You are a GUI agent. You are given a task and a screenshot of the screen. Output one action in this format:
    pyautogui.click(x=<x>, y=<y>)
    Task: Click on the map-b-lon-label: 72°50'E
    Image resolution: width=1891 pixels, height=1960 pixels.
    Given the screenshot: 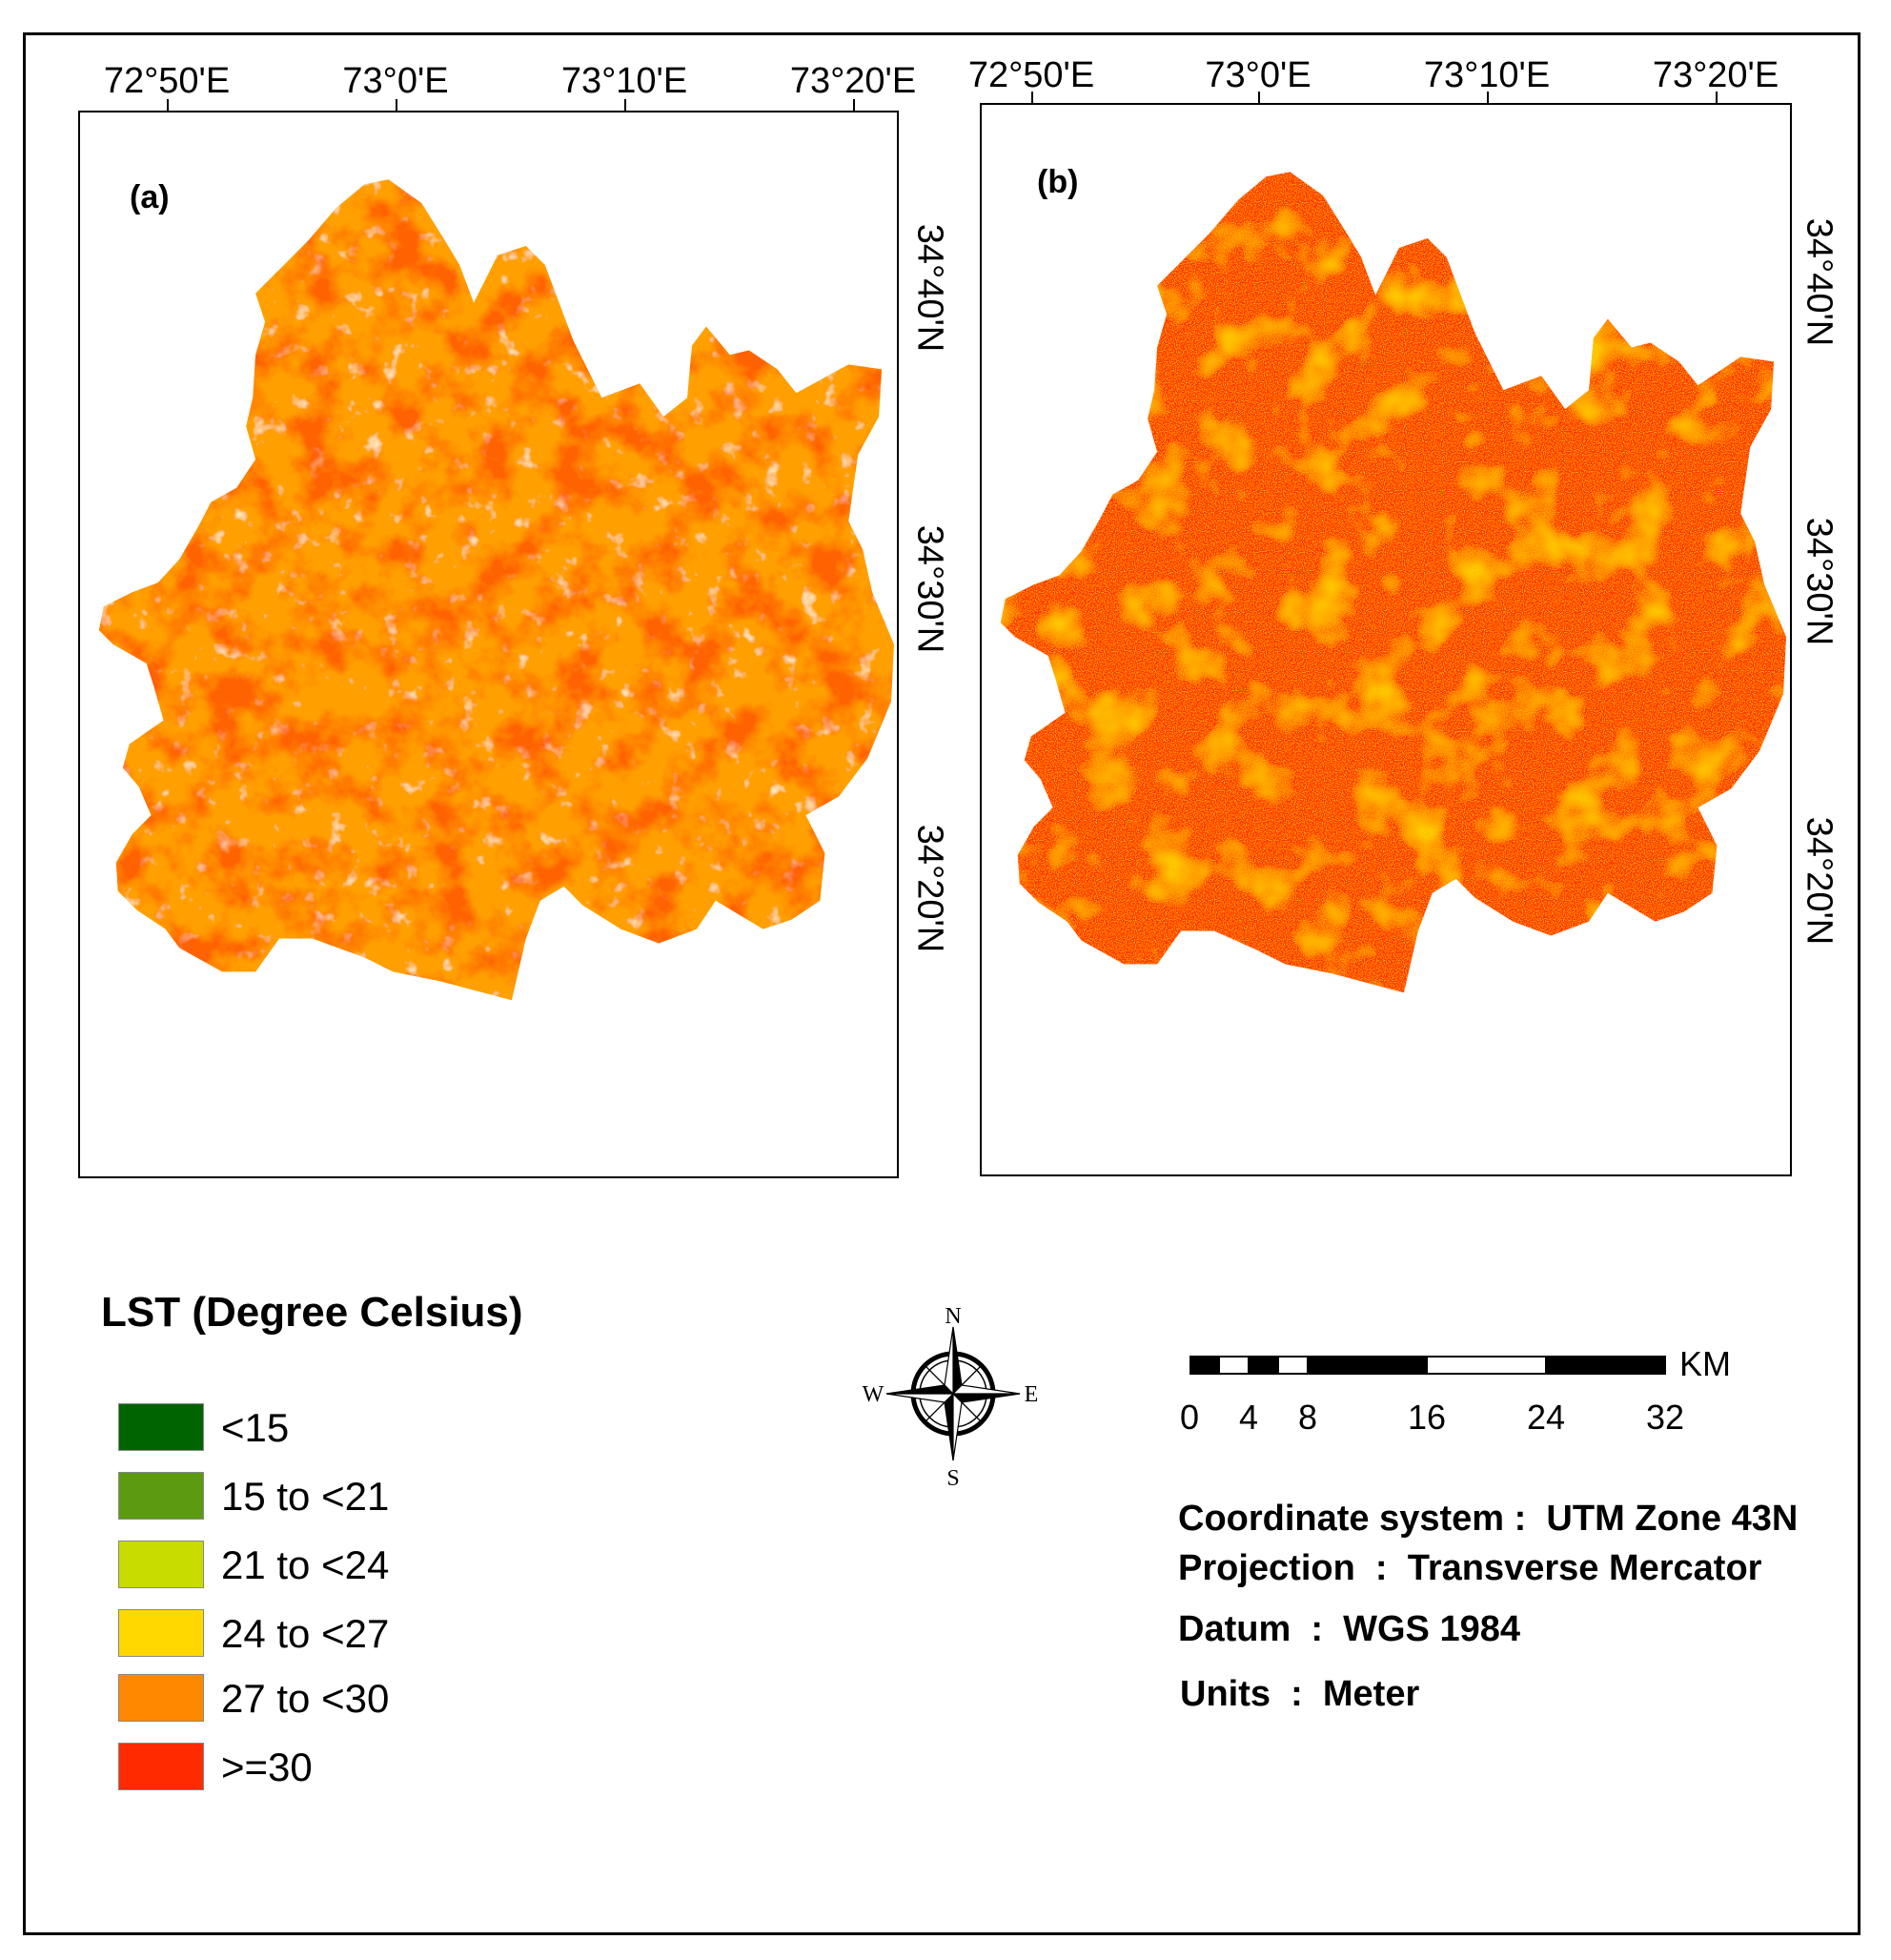 What is the action you would take?
    pyautogui.click(x=1031, y=75)
    